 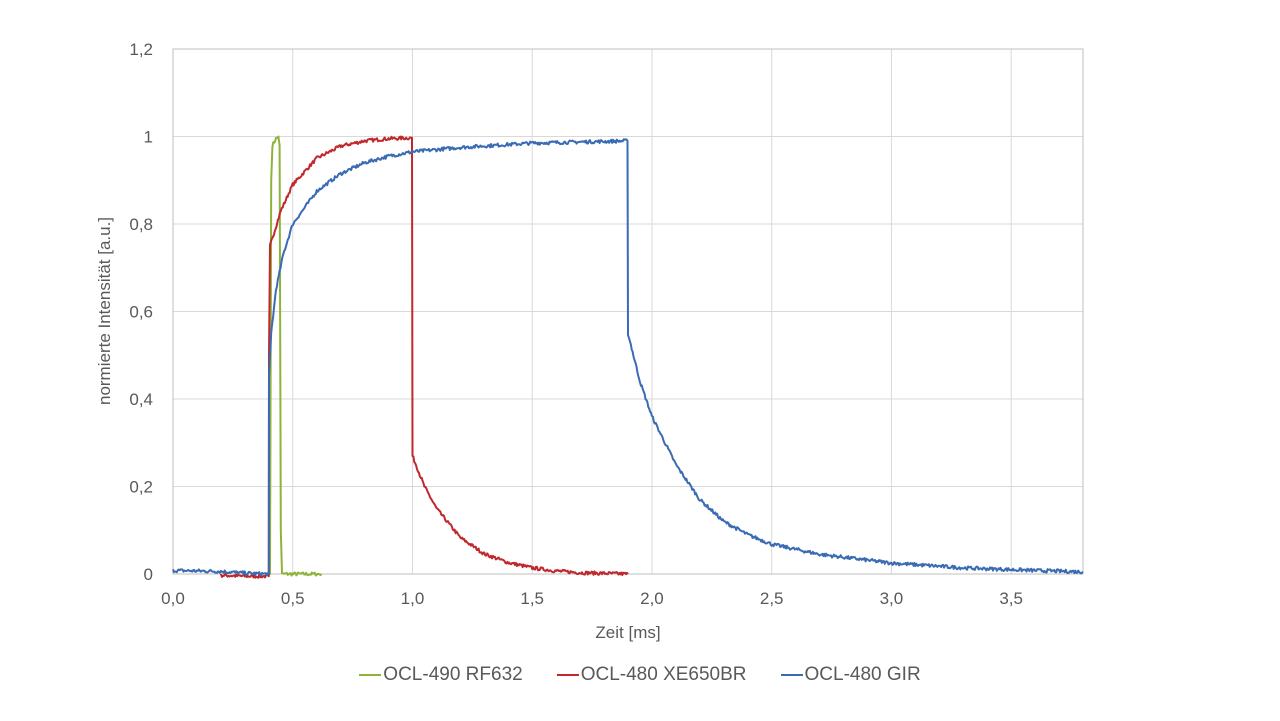 What do you see at coordinates (141, 399) in the screenshot?
I see `y-tick-label: 0,4` at bounding box center [141, 399].